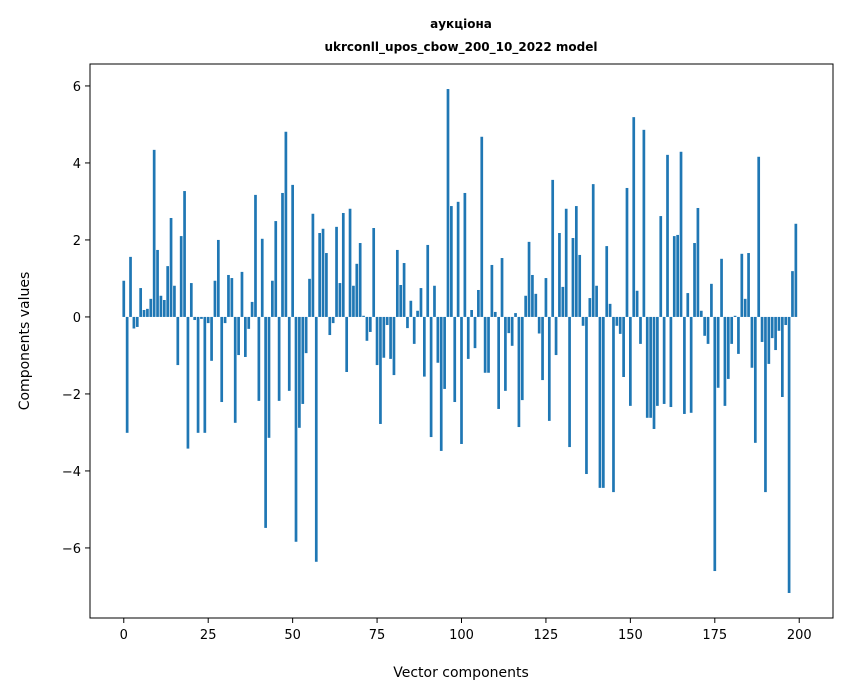 The width and height of the screenshot is (847, 696). I want to click on chart-title-line-2: ukrconll_upos_cbow_200_10_2022 model, so click(460, 47).